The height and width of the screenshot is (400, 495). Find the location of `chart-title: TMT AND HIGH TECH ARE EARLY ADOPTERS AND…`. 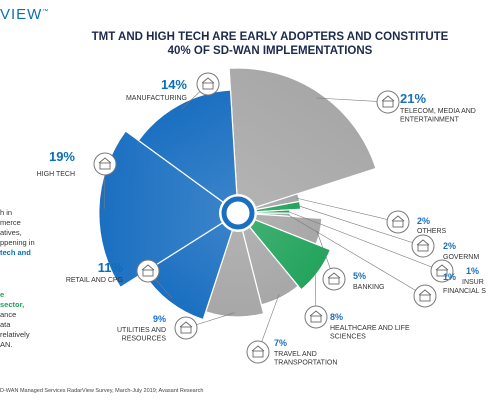

chart-title: TMT AND HIGH TECH ARE EARLY ADOPTERS AND… is located at coordinates (270, 44).